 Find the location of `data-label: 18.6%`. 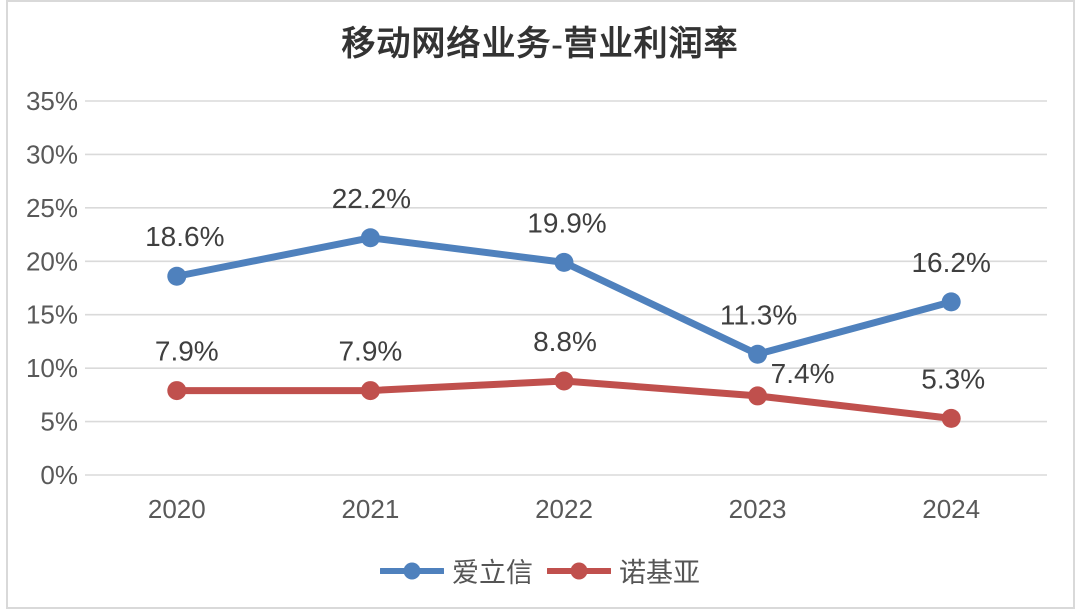

data-label: 18.6% is located at coordinates (184, 236).